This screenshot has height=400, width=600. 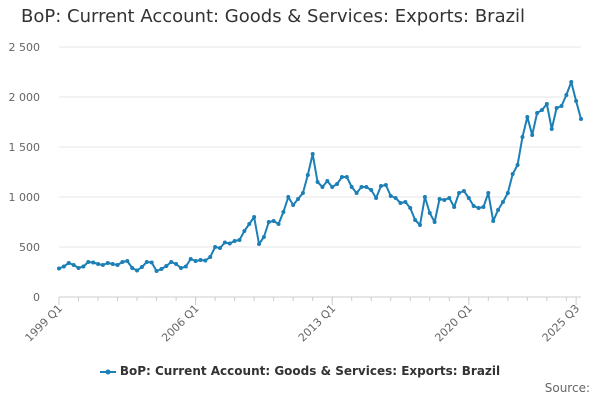 I want to click on x-tick-label: 1999 Q1, so click(x=44, y=323).